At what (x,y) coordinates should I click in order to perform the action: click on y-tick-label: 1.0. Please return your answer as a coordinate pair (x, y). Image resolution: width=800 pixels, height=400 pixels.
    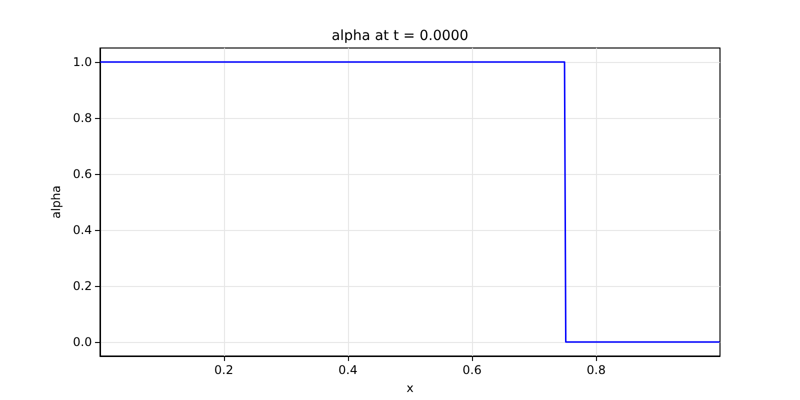
    Looking at the image, I should click on (82, 62).